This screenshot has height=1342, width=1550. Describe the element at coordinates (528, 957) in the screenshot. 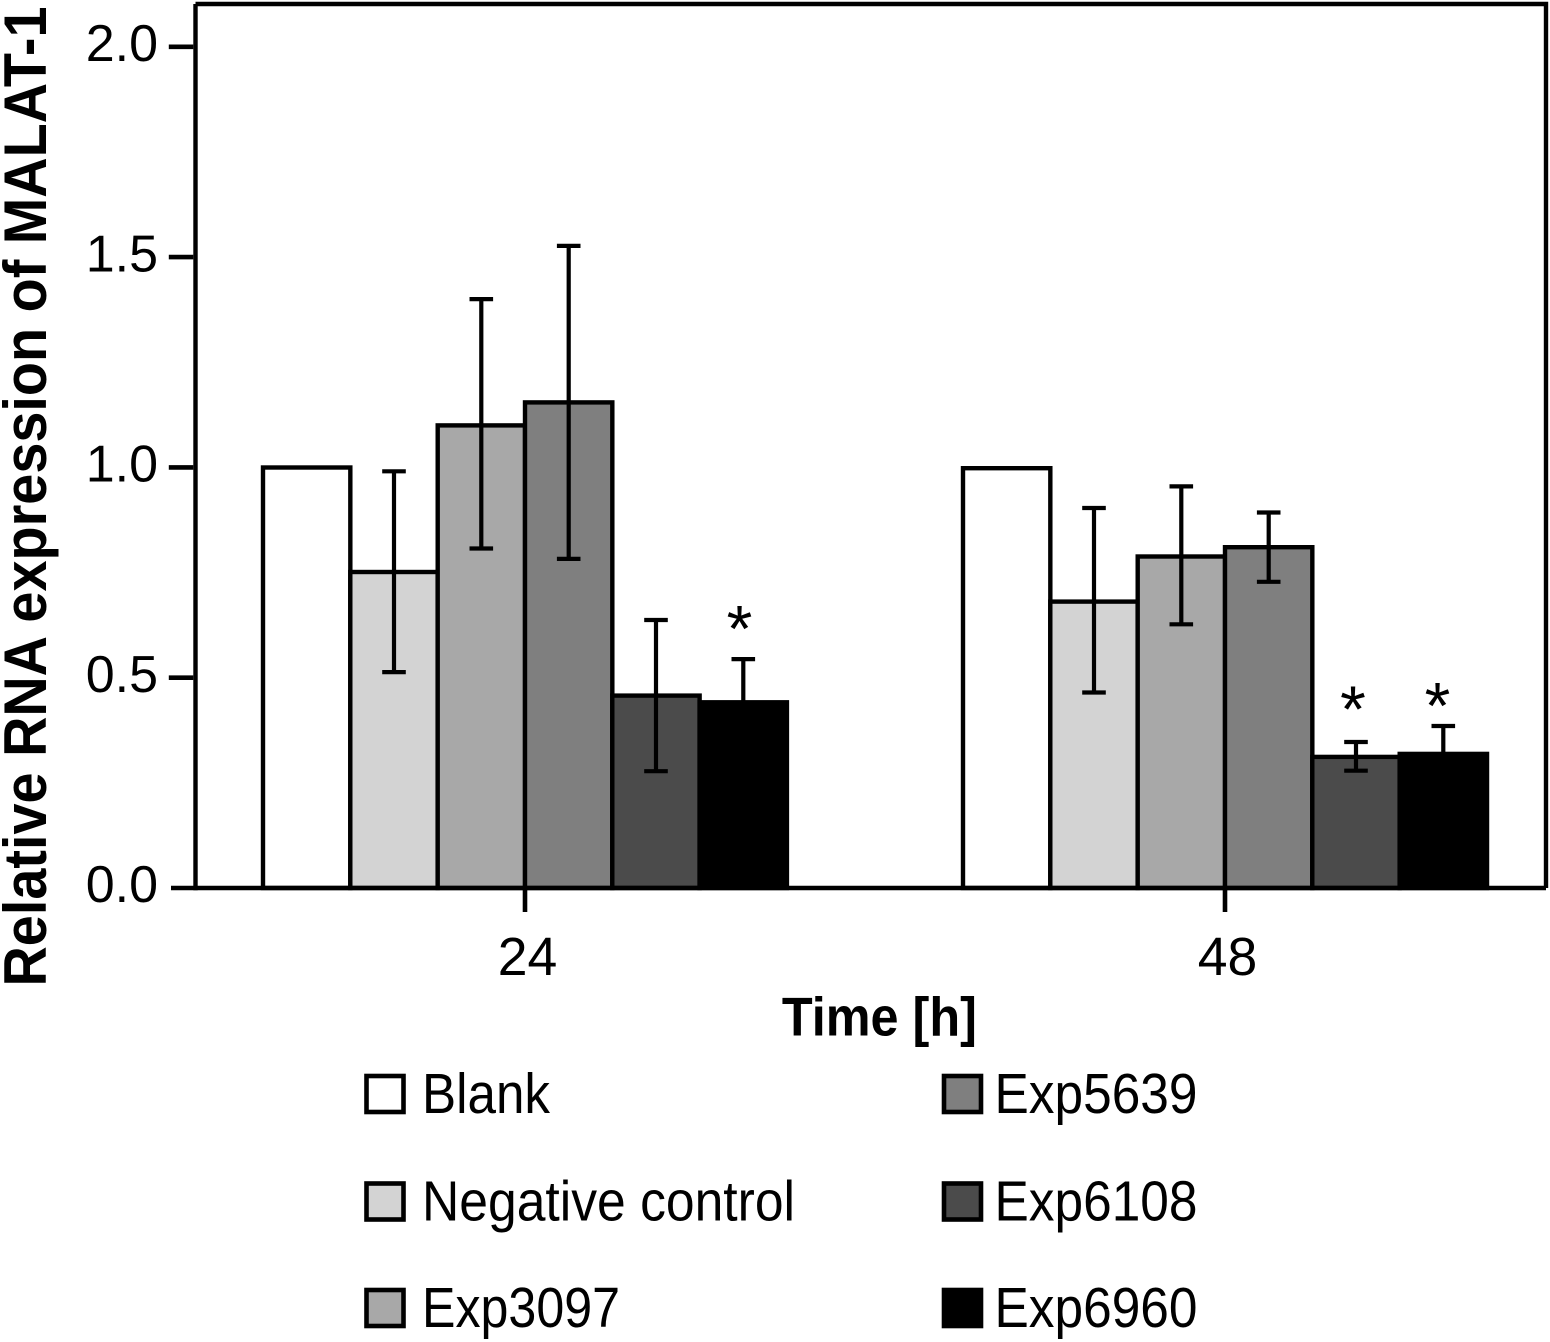

I see `svg-text: 24` at that location.